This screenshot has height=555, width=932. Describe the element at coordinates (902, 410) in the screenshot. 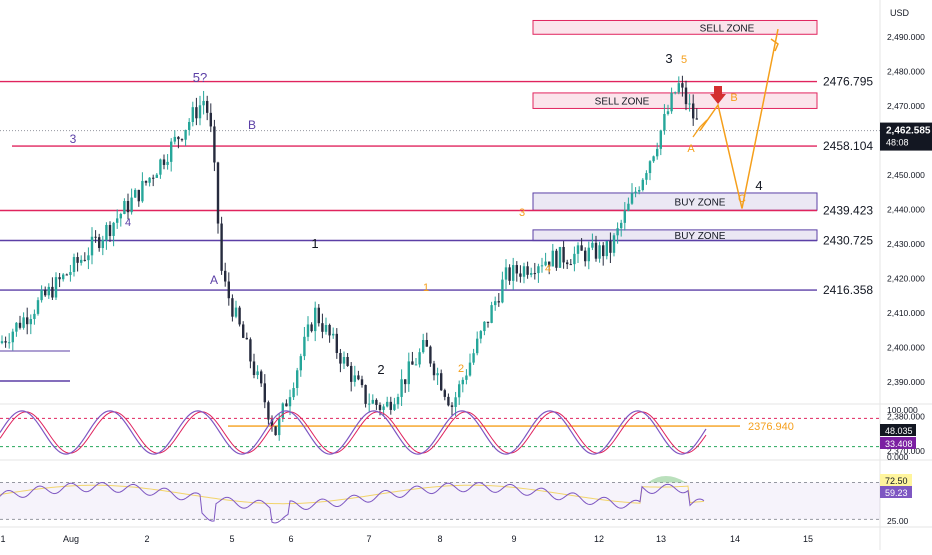

I see `stoch-tick: 100.000` at that location.